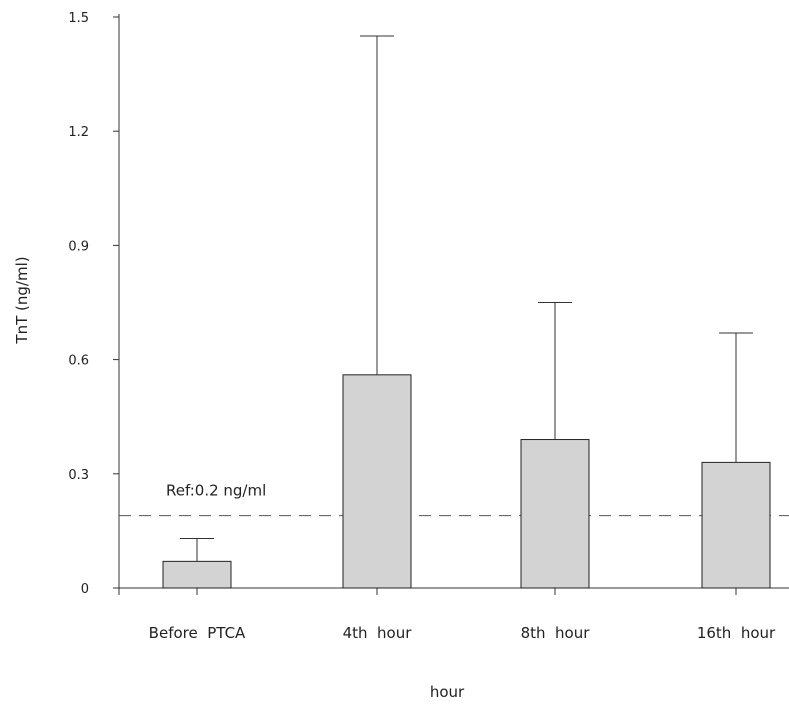 This screenshot has width=789, height=705. What do you see at coordinates (78, 132) in the screenshot?
I see `y-tick-label: 1.2` at bounding box center [78, 132].